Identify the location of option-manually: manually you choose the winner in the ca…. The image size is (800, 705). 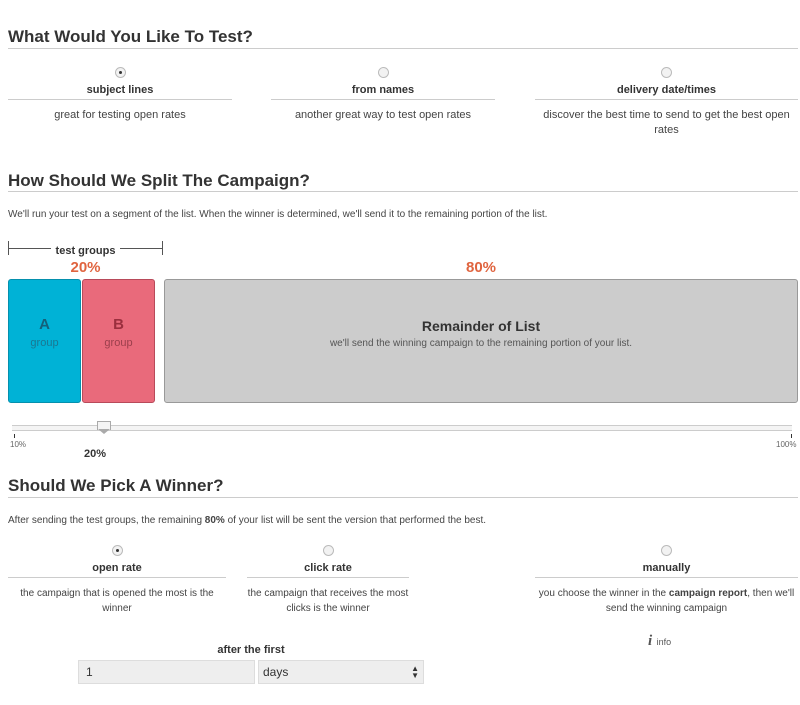
(666, 580).